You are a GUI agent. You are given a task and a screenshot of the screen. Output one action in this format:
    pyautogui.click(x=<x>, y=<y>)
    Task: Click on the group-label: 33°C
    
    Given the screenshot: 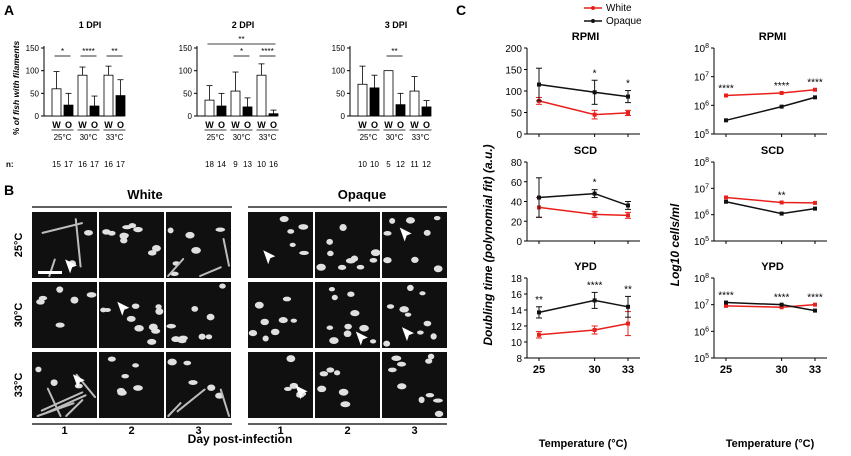 What is the action you would take?
    pyautogui.click(x=115, y=137)
    